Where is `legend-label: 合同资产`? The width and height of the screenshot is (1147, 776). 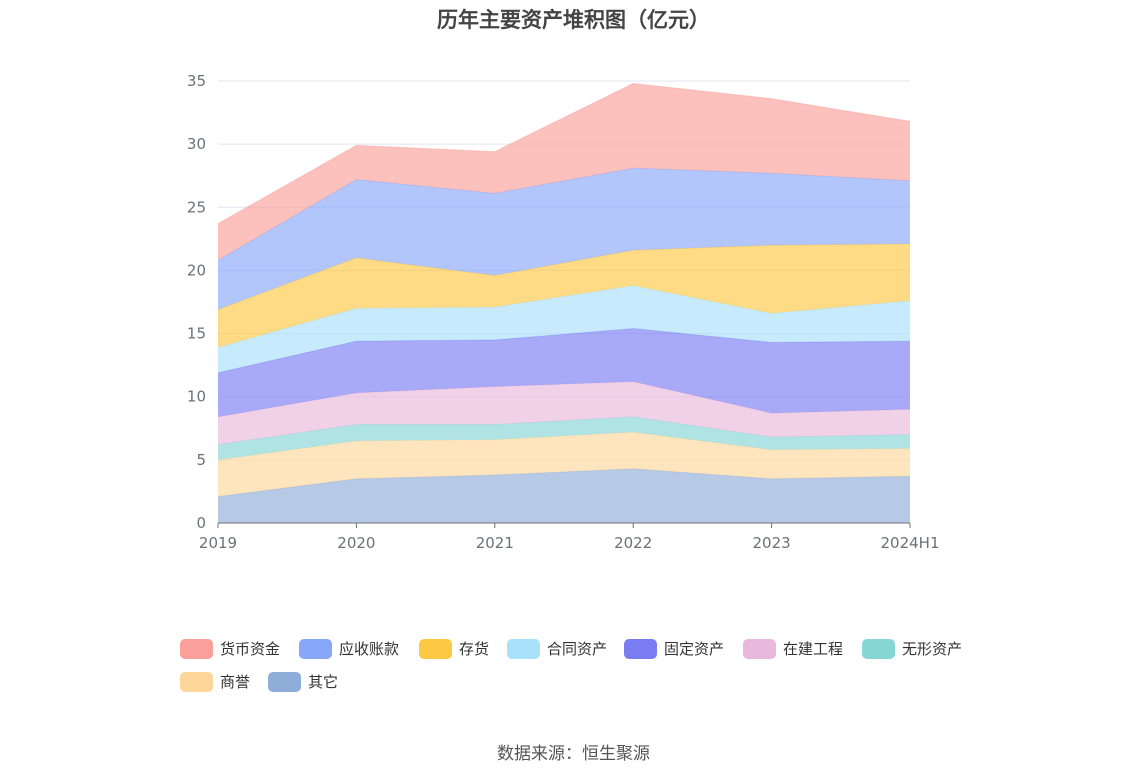
legend-label: 合同资产 is located at coordinates (577, 649).